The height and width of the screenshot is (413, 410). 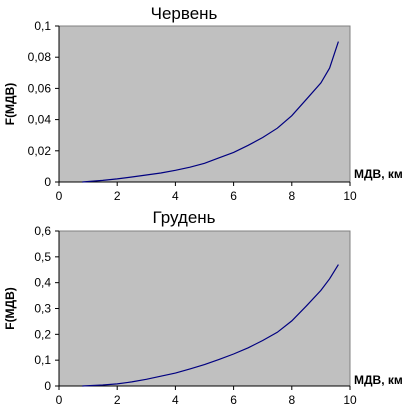 I want to click on chart-title: Грудень, so click(x=183, y=217).